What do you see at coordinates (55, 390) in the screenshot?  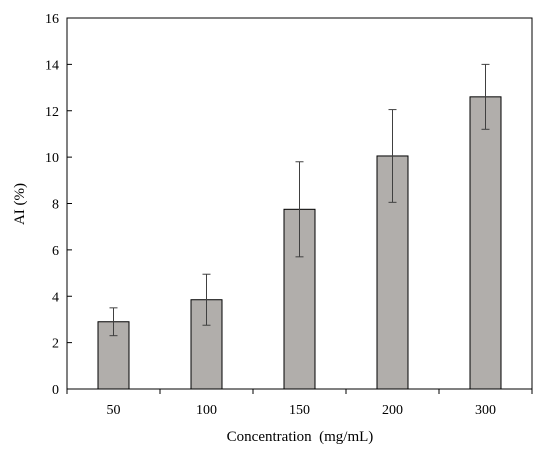 I see `y-tick-label: 0` at bounding box center [55, 390].